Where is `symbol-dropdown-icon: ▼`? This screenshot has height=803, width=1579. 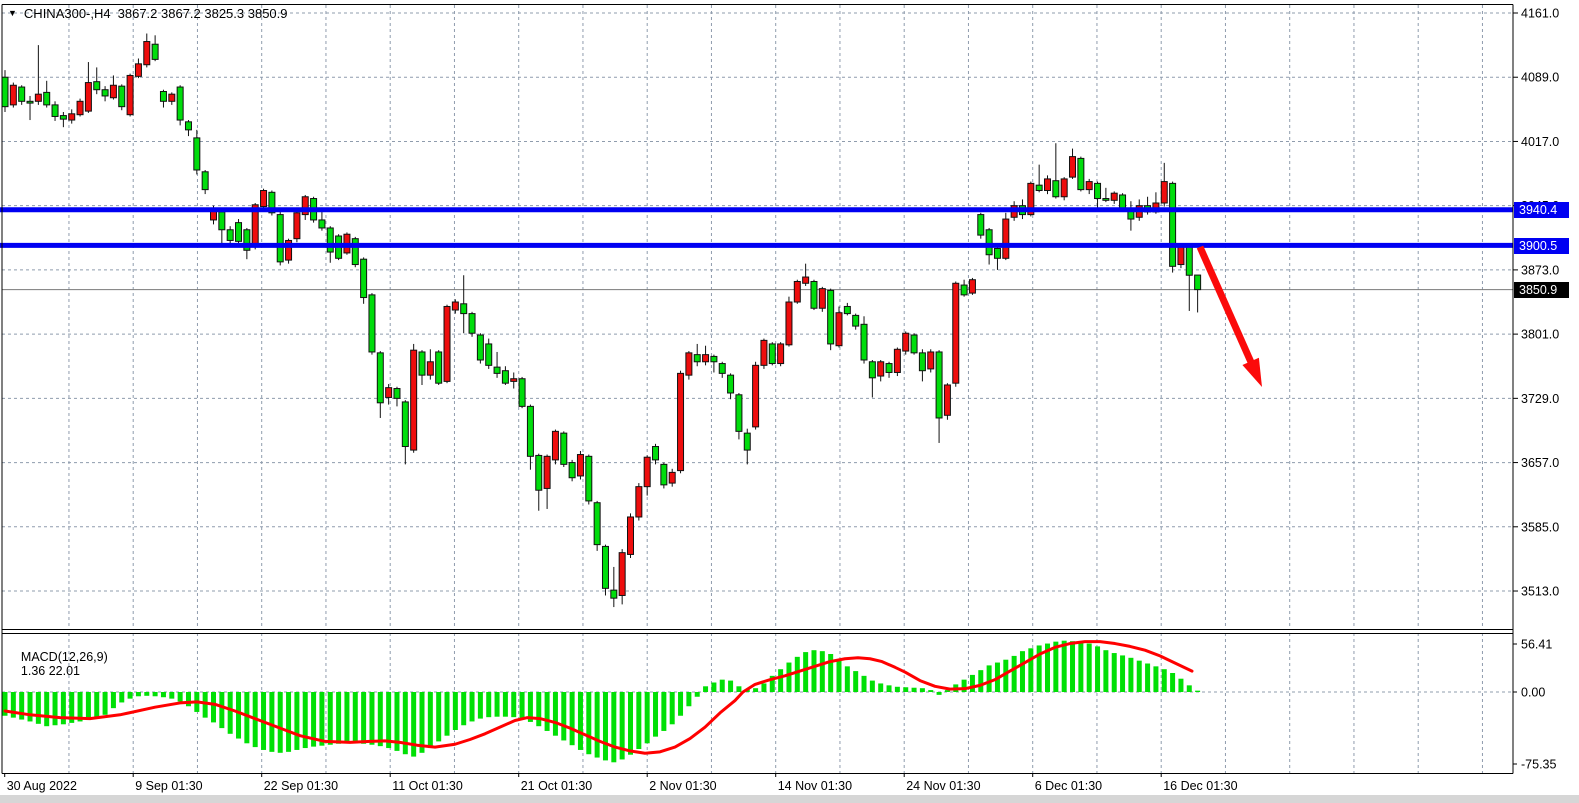
symbol-dropdown-icon: ▼ is located at coordinates (12, 13).